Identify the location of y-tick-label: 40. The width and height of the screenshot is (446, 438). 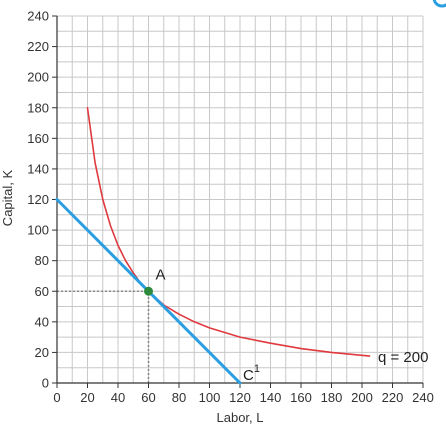
(42, 321).